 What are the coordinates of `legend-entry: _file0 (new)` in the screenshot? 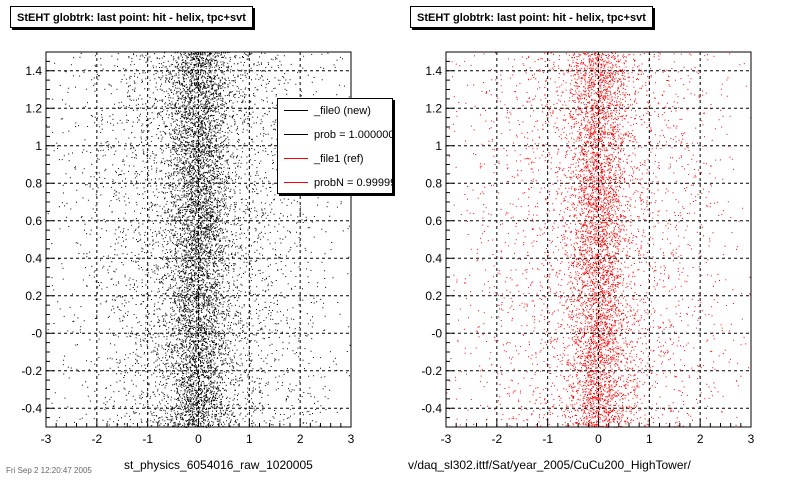 It's located at (335, 111).